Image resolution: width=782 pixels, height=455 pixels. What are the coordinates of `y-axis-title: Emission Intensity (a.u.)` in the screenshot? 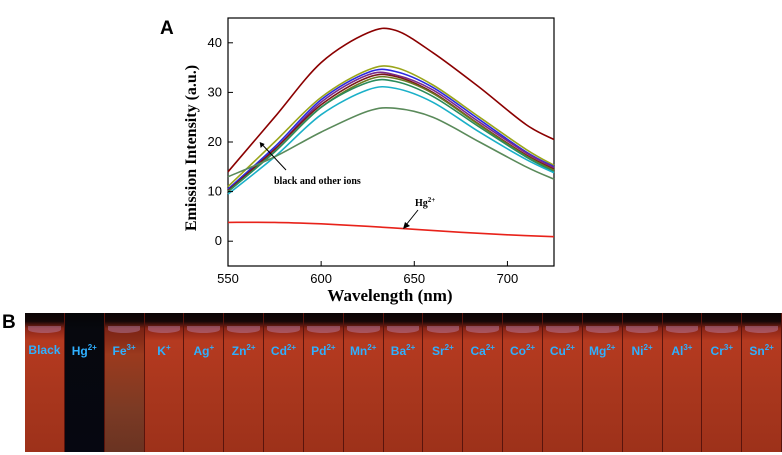 It's located at (191, 148).